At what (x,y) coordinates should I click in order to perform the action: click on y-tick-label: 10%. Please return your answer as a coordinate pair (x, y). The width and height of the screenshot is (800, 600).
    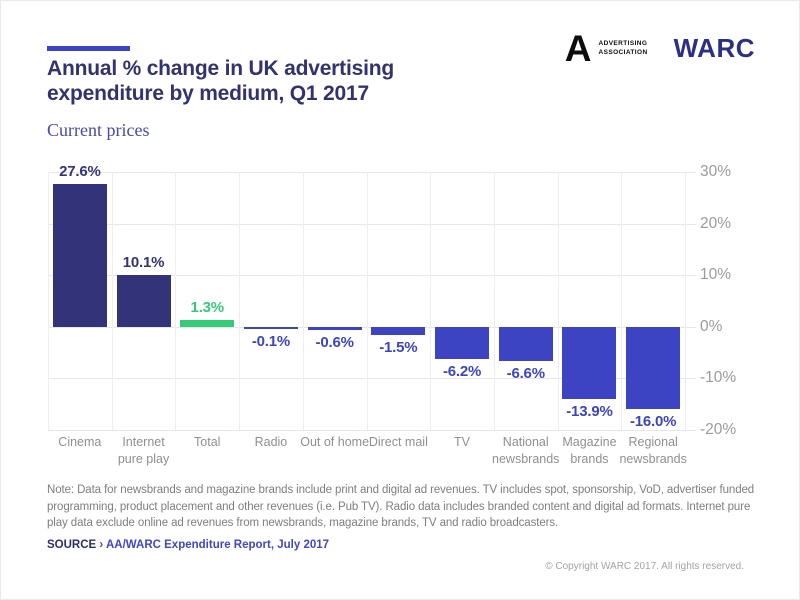
    Looking at the image, I should click on (716, 275).